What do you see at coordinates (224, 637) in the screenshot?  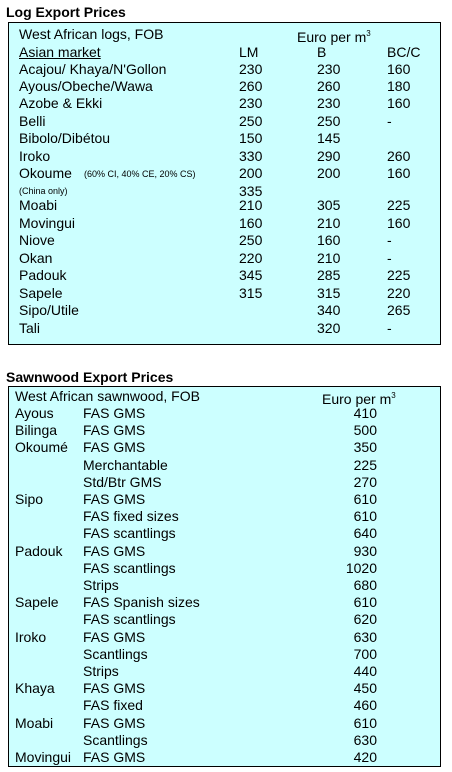 I see `sawn-row: Iroko FAS GMS 630` at bounding box center [224, 637].